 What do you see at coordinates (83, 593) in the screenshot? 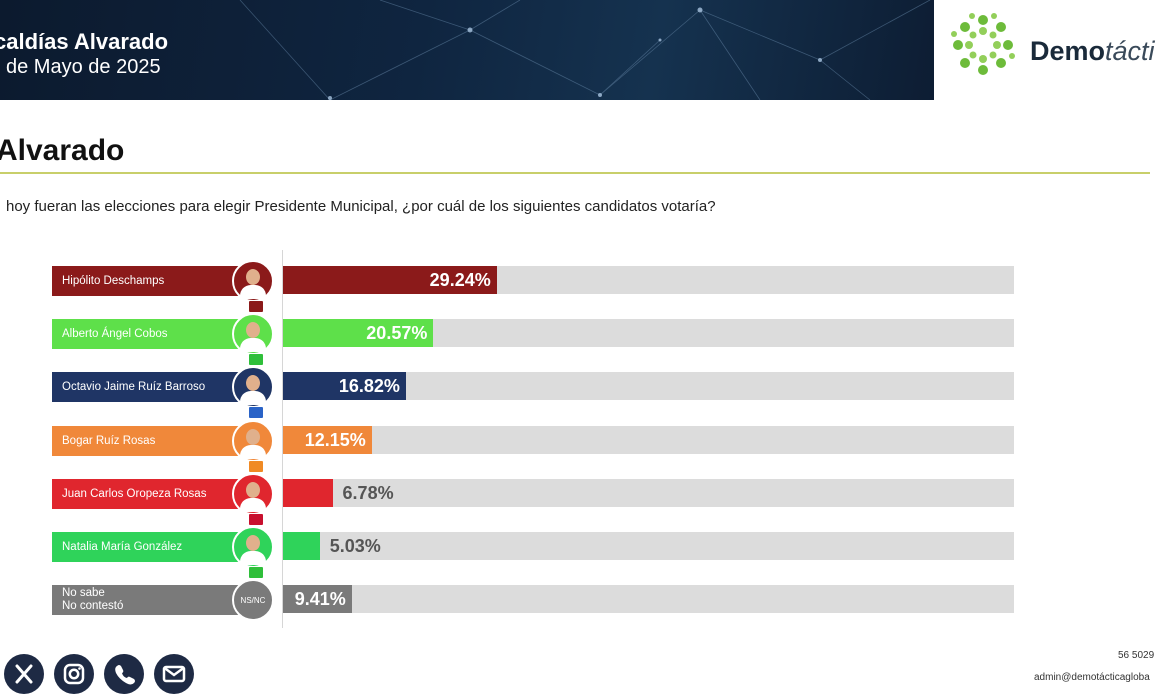
I see `category-label-line: No sabe` at bounding box center [83, 593].